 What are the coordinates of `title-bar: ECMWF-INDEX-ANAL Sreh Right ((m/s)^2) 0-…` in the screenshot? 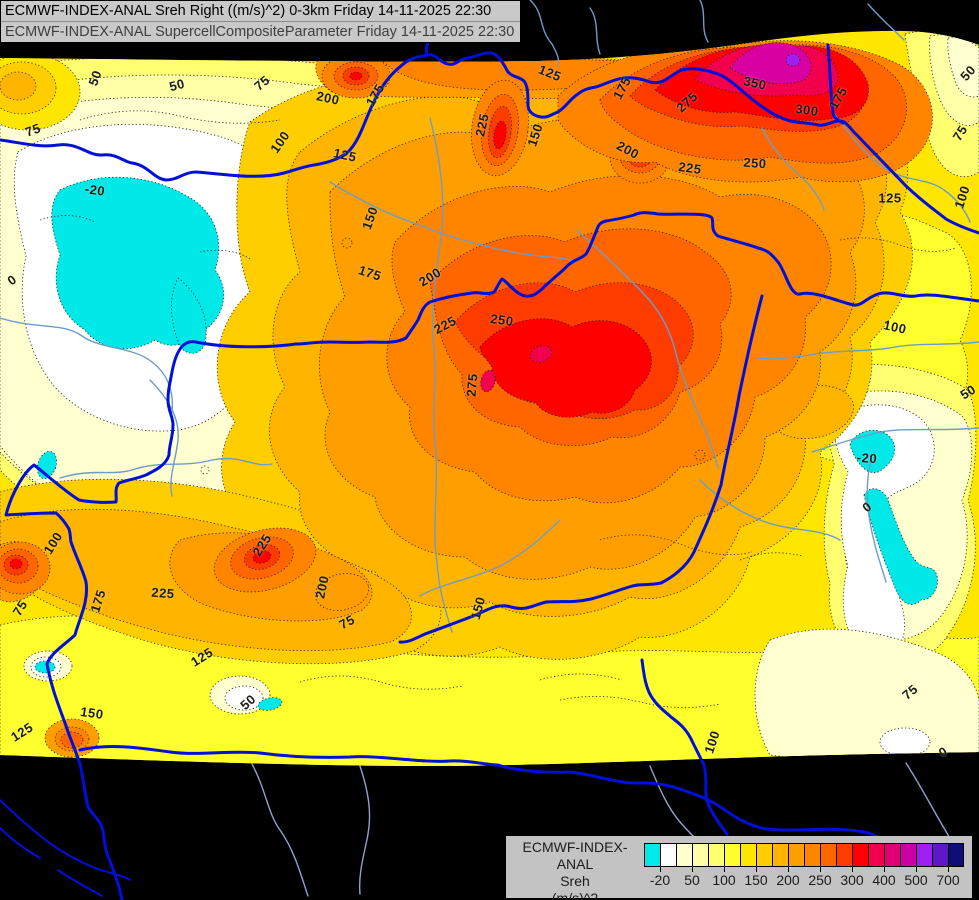 It's located at (260, 21).